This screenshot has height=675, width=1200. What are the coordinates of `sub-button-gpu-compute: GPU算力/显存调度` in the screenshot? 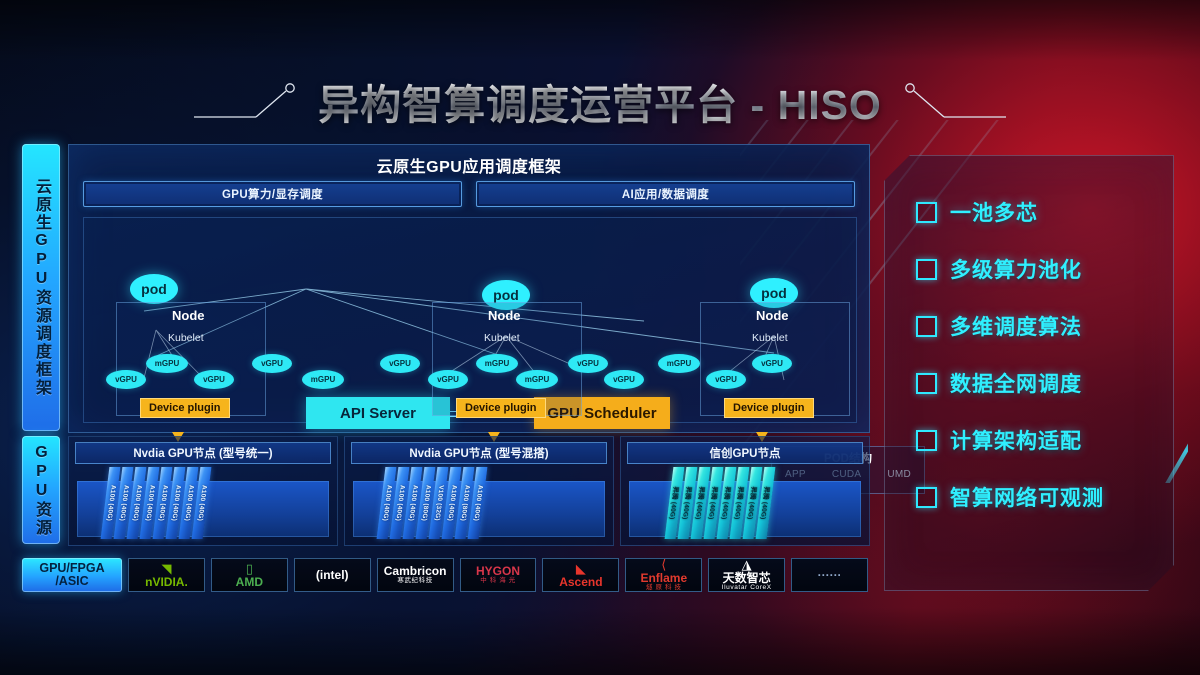 It's located at (272, 194).